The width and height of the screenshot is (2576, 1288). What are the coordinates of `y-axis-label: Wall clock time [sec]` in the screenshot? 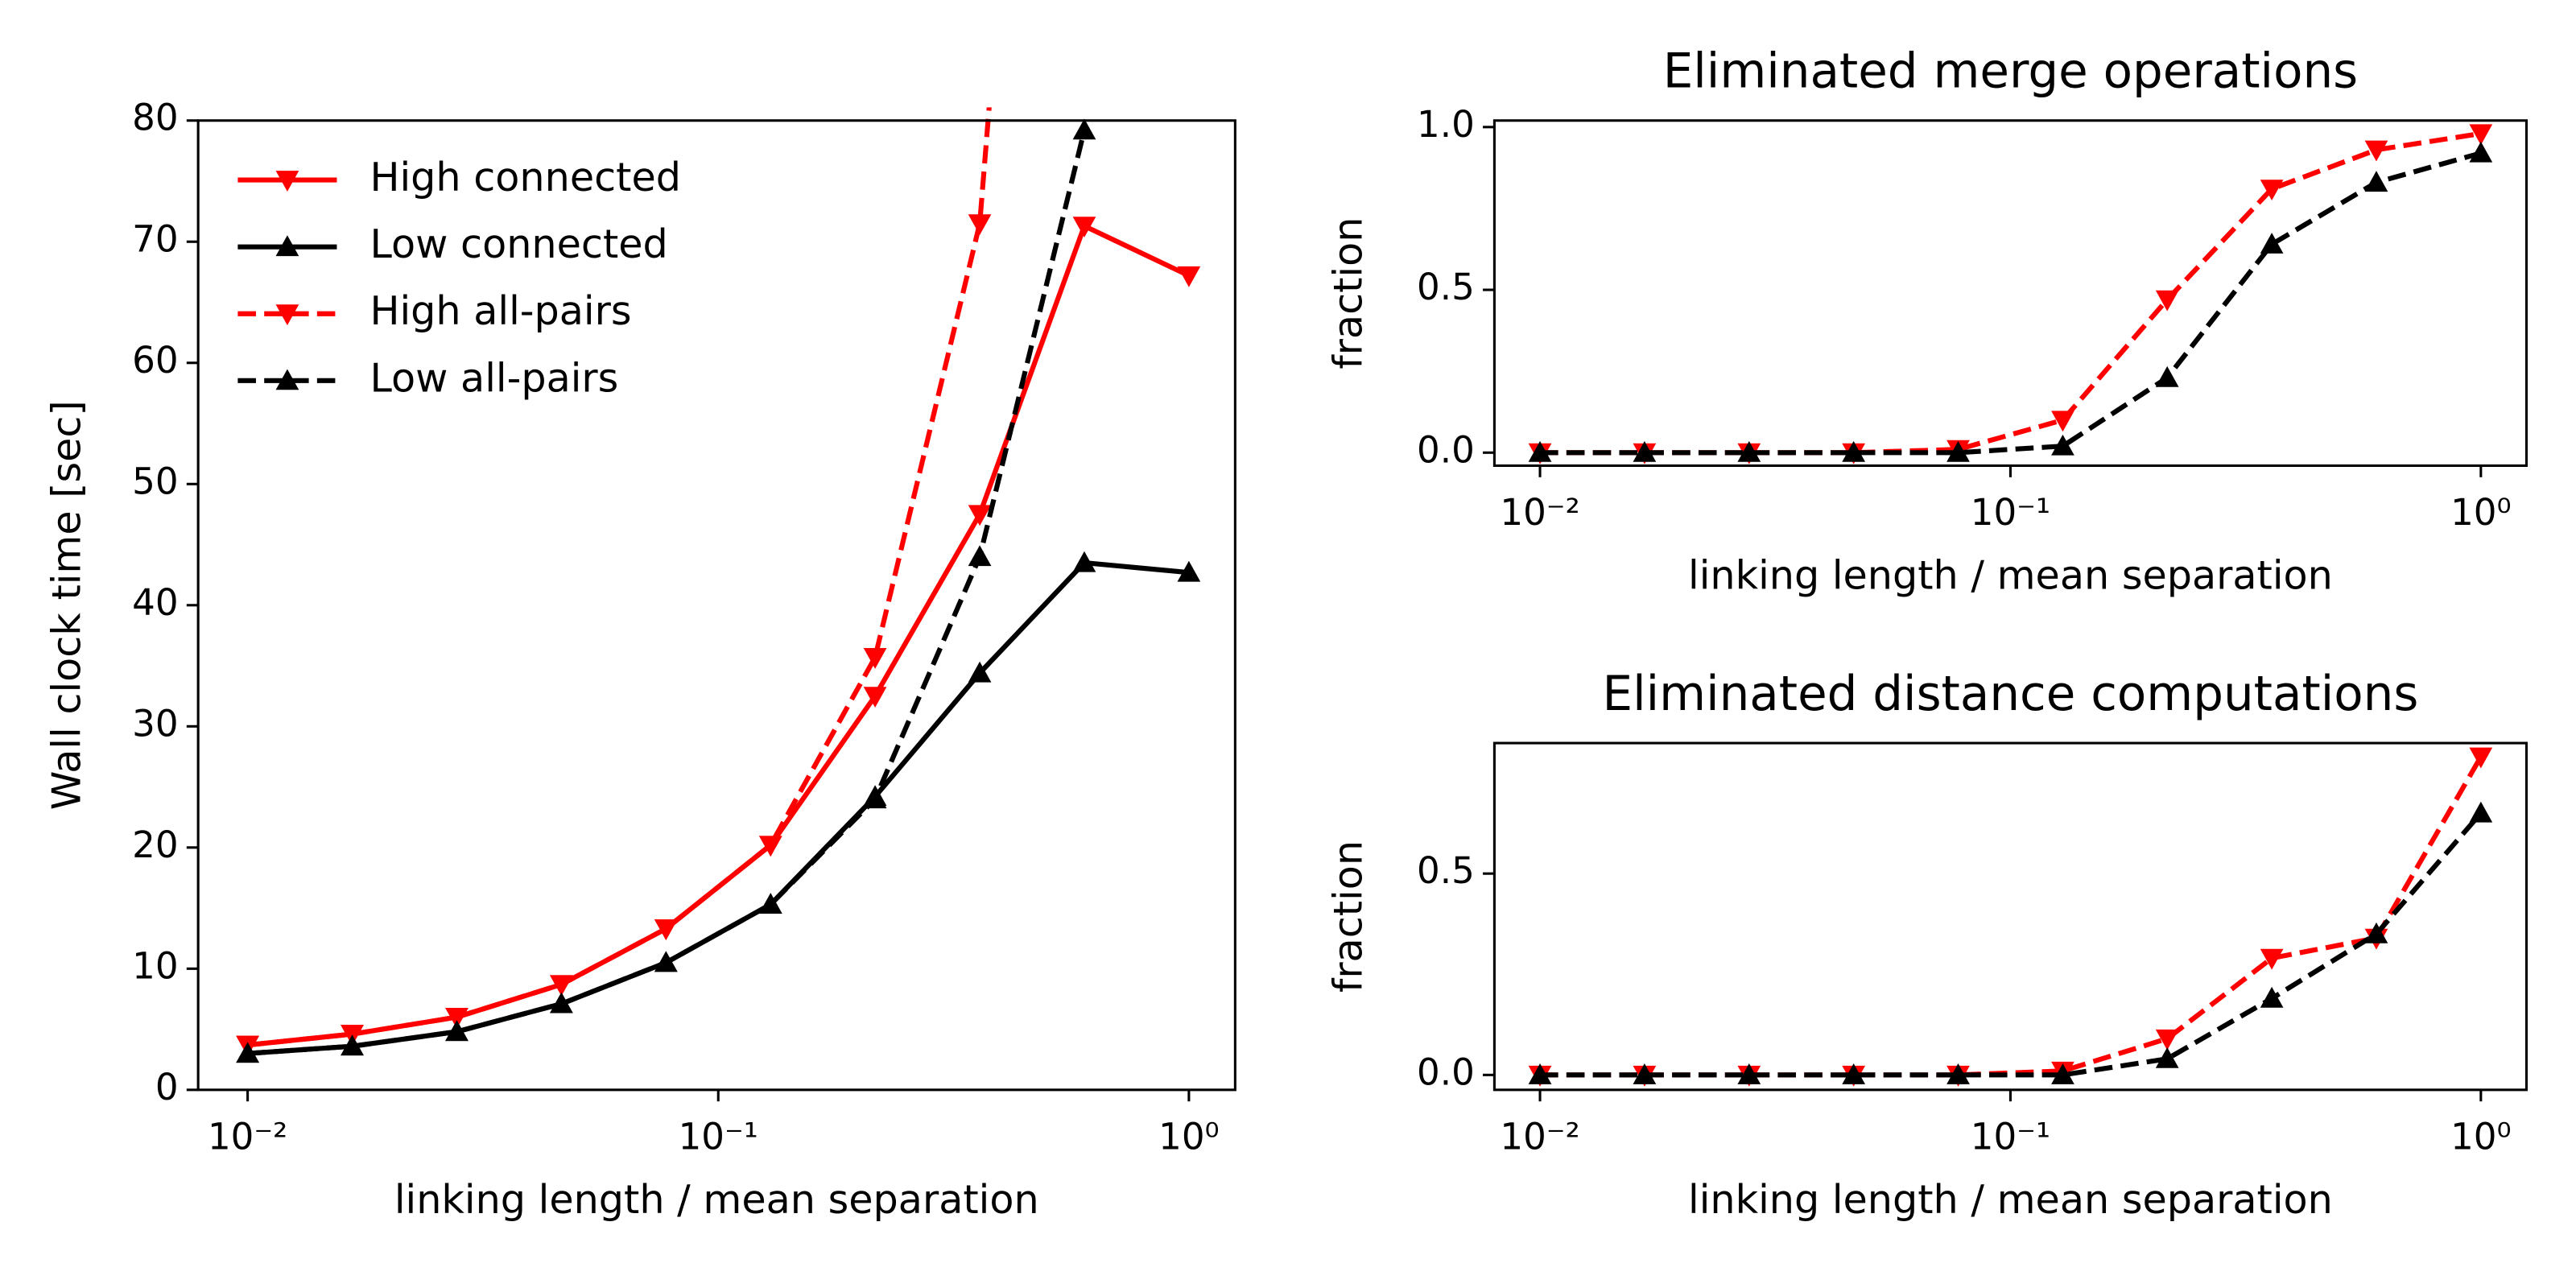 It's located at (66, 605).